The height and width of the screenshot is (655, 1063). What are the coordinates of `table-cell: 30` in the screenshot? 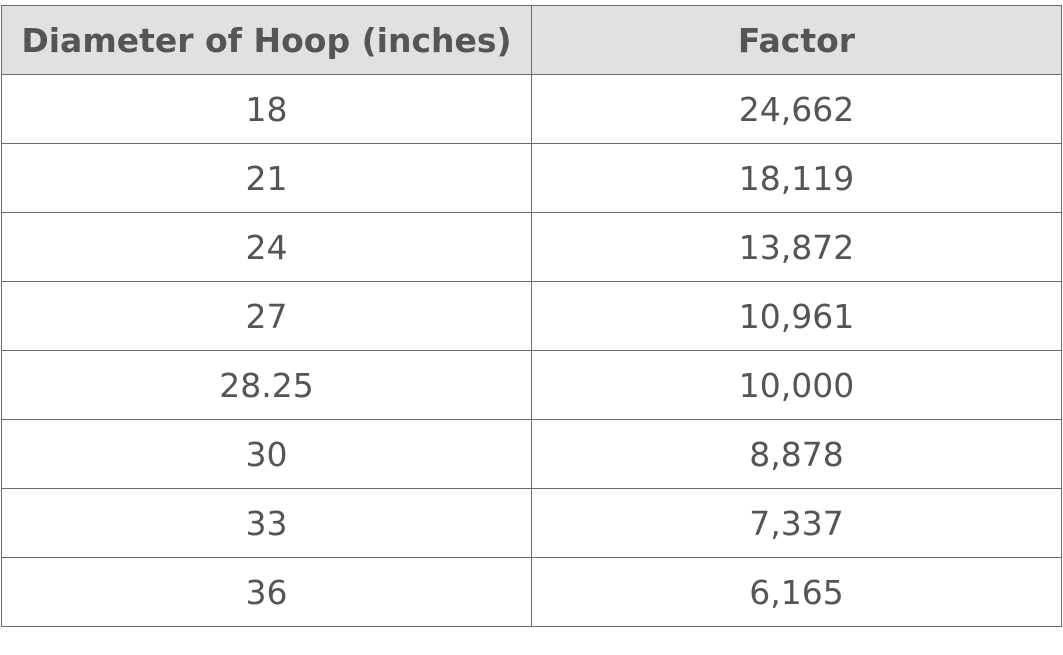 It's located at (266, 454).